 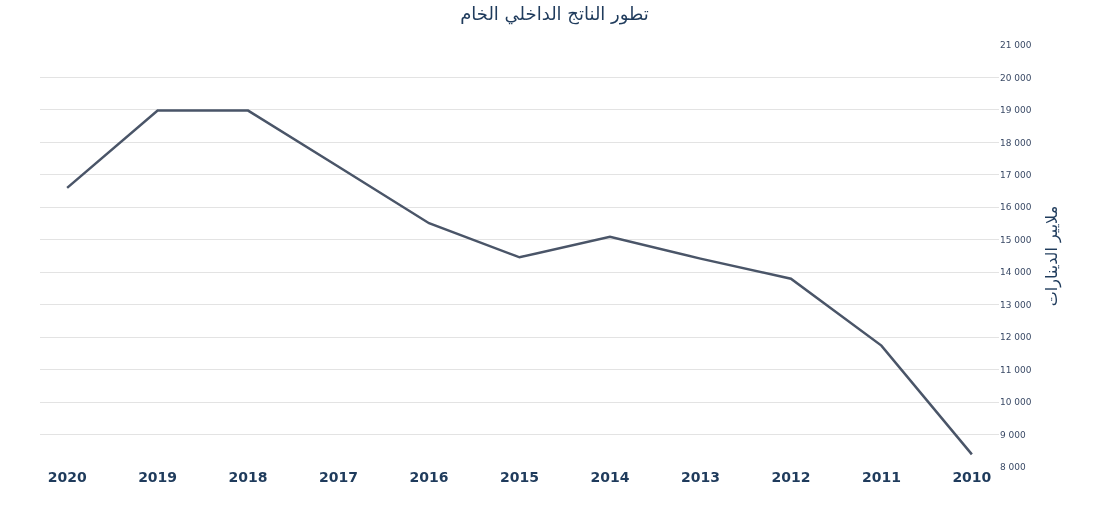 What do you see at coordinates (1016, 110) in the screenshot?
I see `y-tick-label: 19 000` at bounding box center [1016, 110].